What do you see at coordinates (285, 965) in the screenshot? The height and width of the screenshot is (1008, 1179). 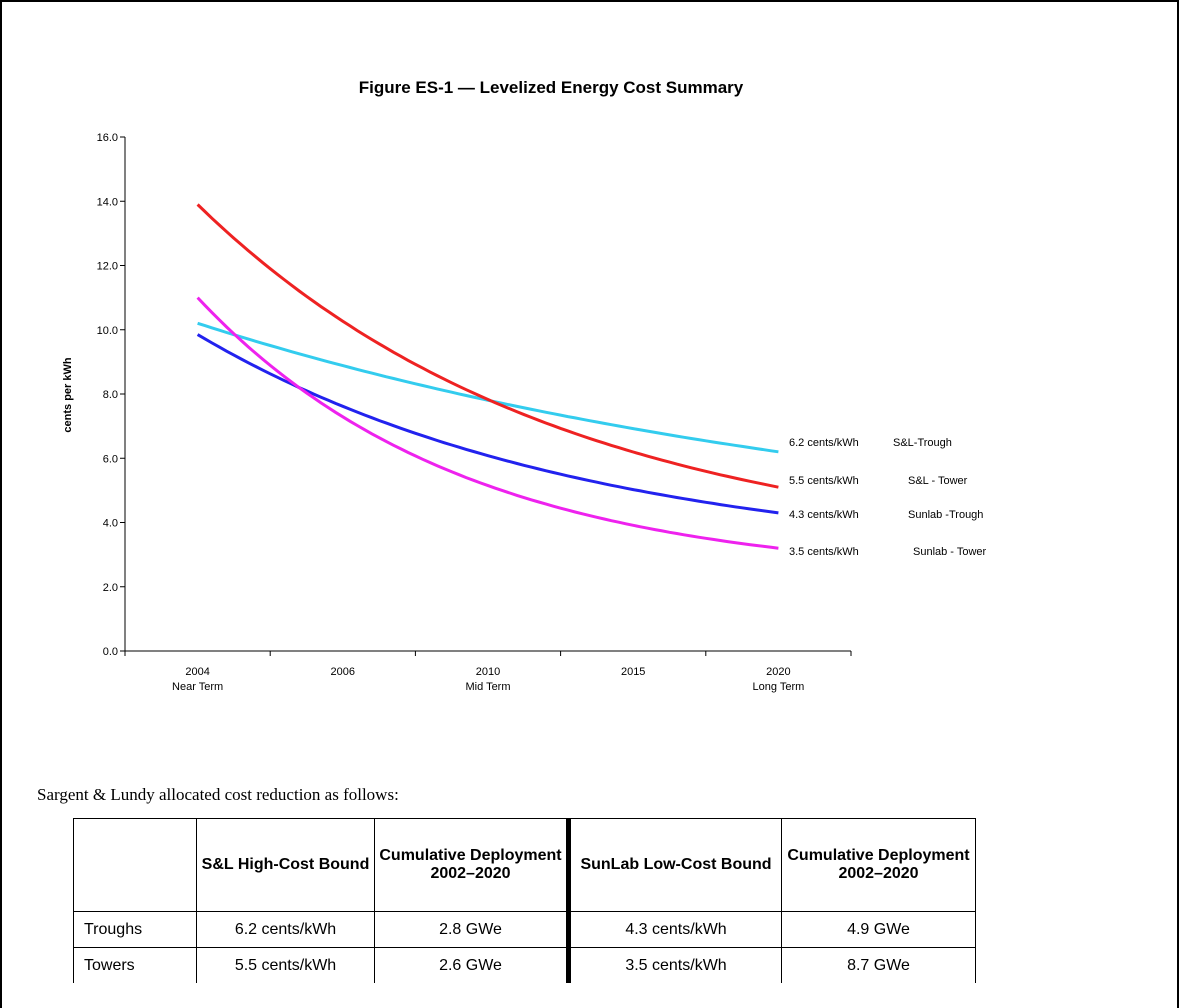 I see `table-cell: 5.5 cents/kWh` at bounding box center [285, 965].